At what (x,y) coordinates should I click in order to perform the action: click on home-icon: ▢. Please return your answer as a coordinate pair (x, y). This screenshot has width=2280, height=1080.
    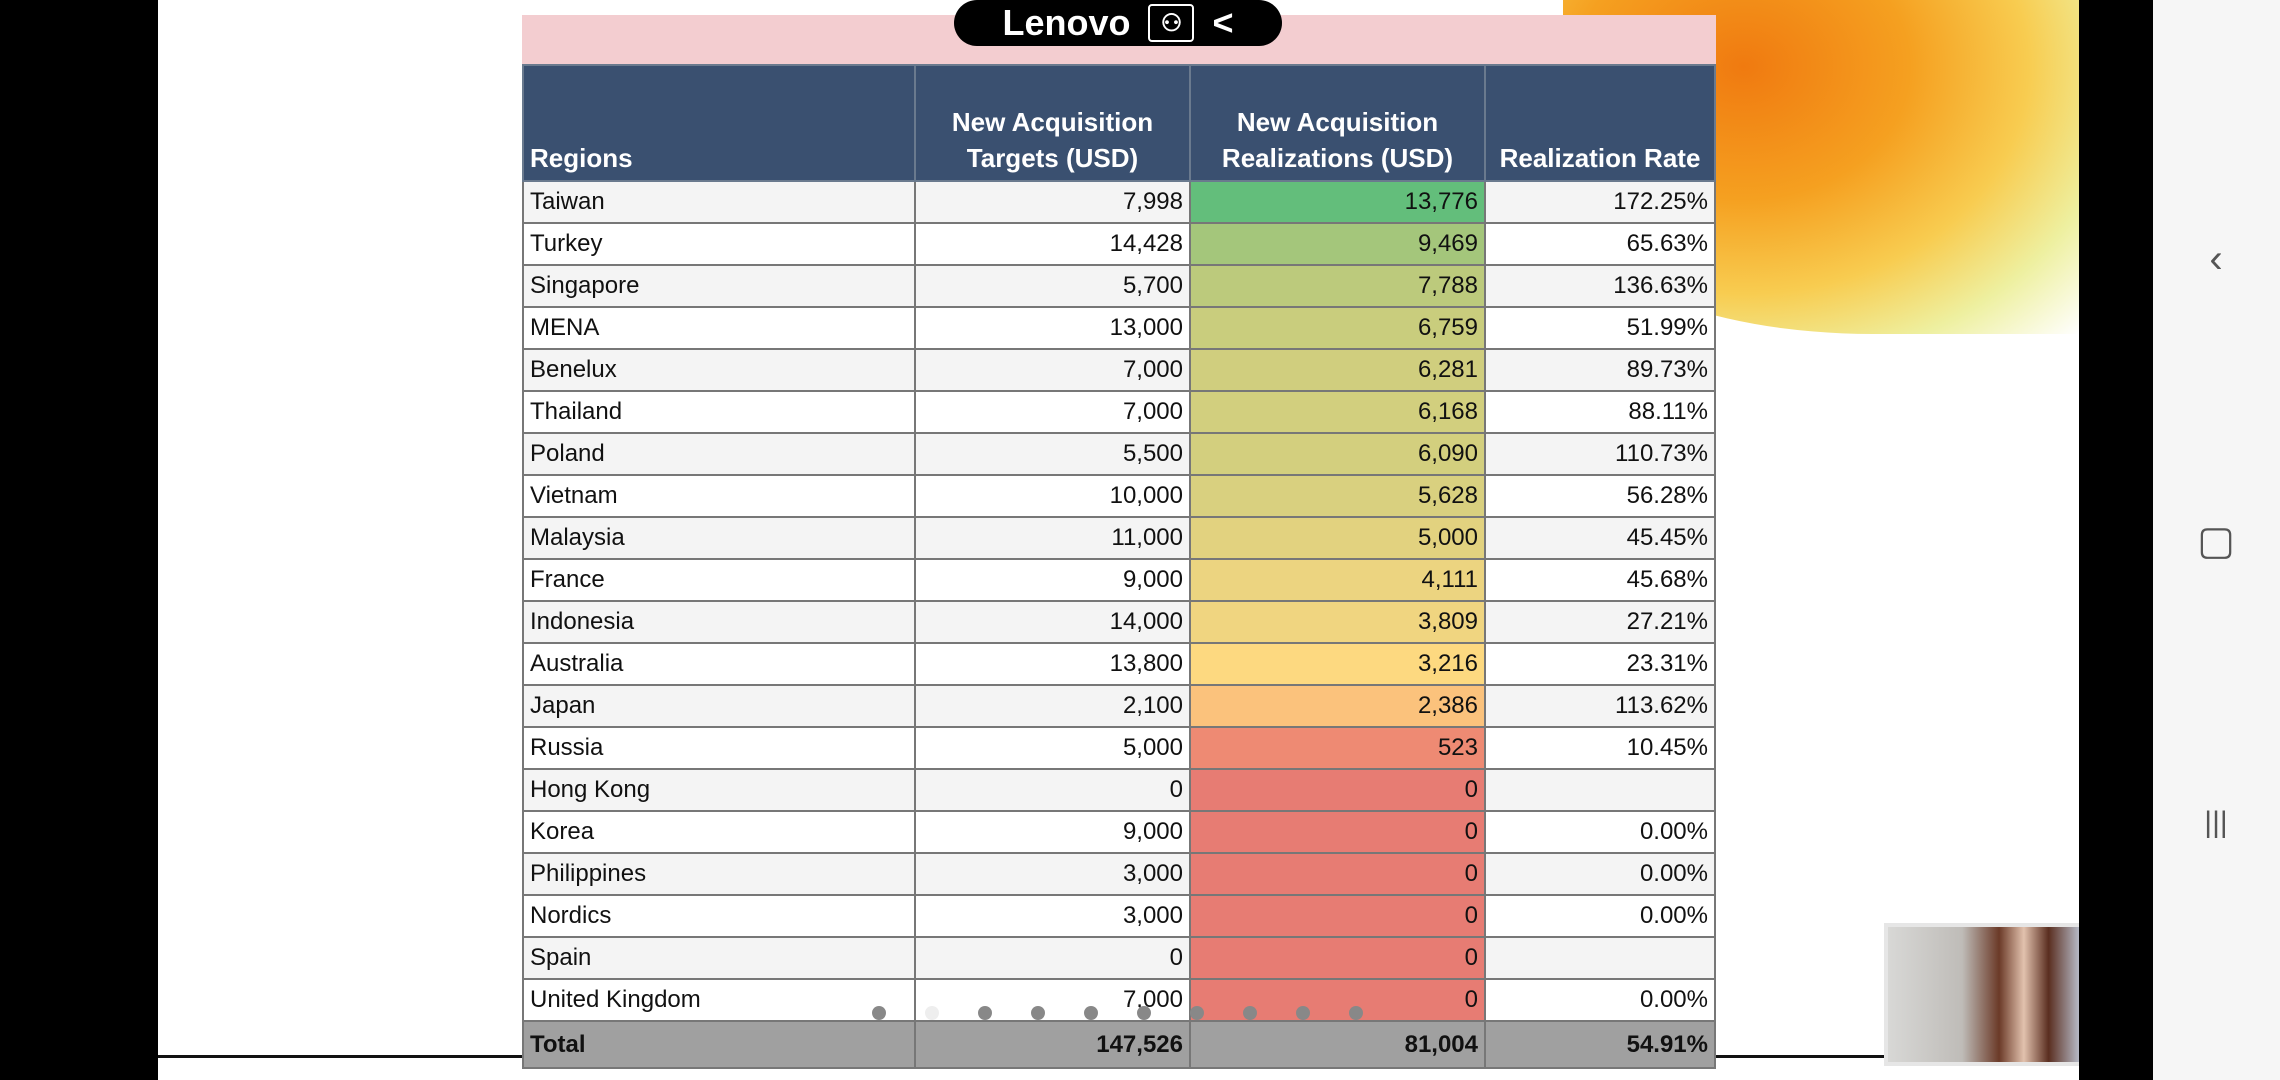
    Looking at the image, I should click on (2216, 541).